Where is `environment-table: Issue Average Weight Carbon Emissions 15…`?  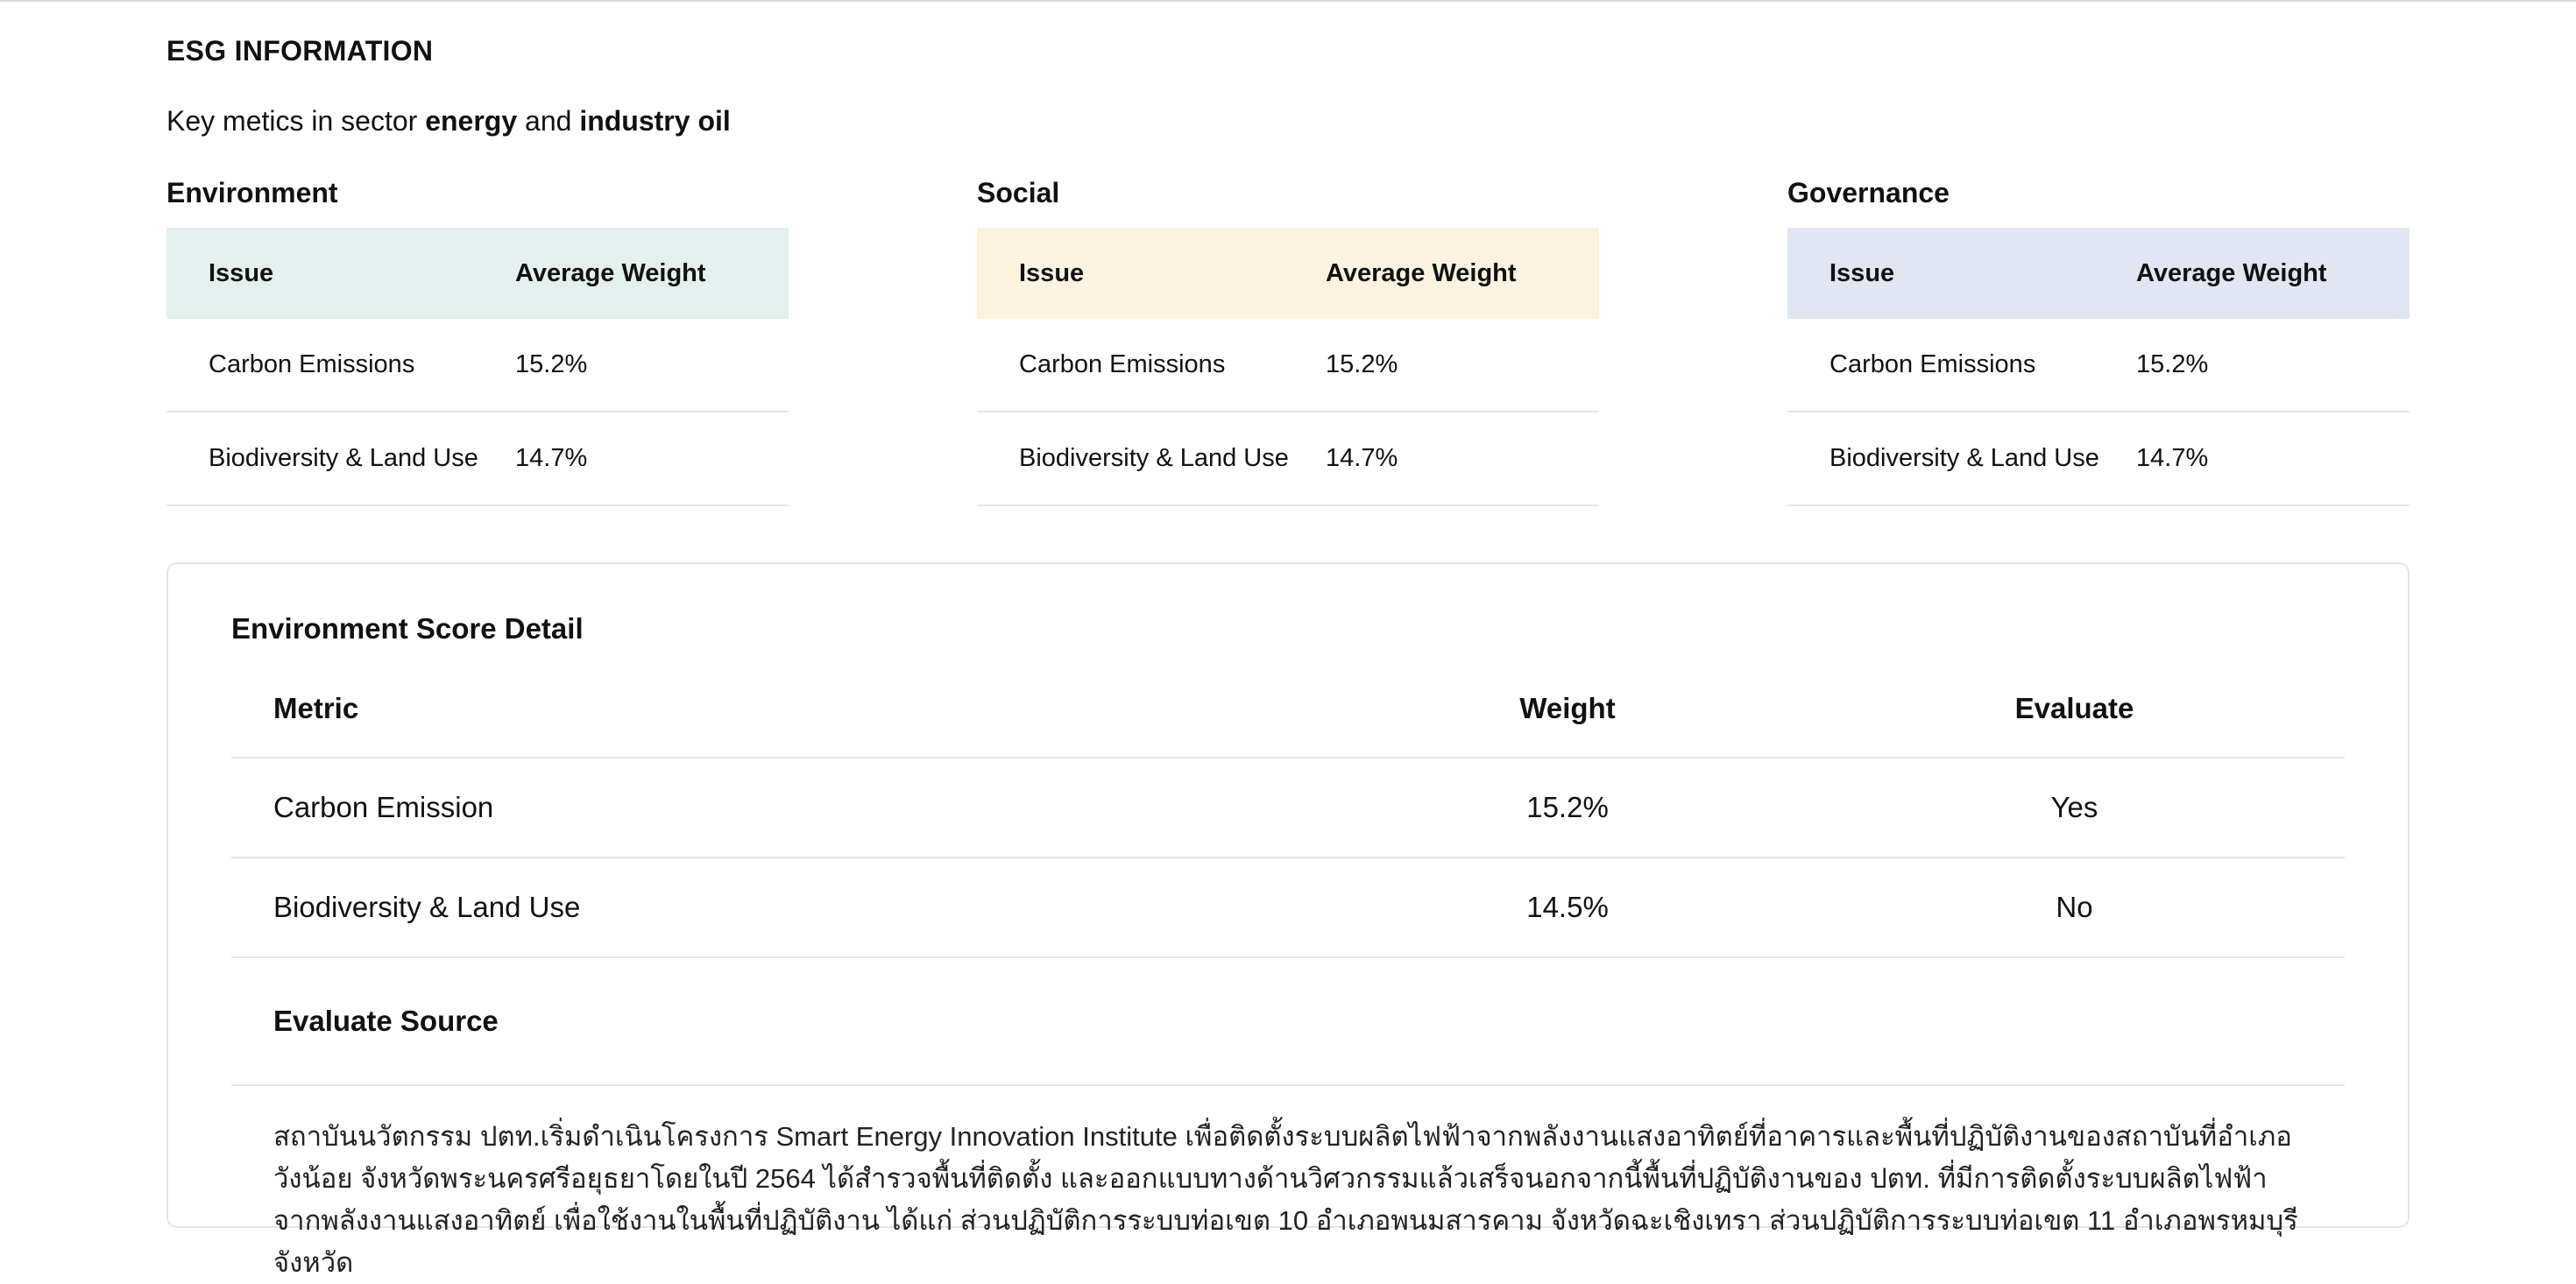 environment-table: Issue Average Weight Carbon Emissions 15… is located at coordinates (477, 367).